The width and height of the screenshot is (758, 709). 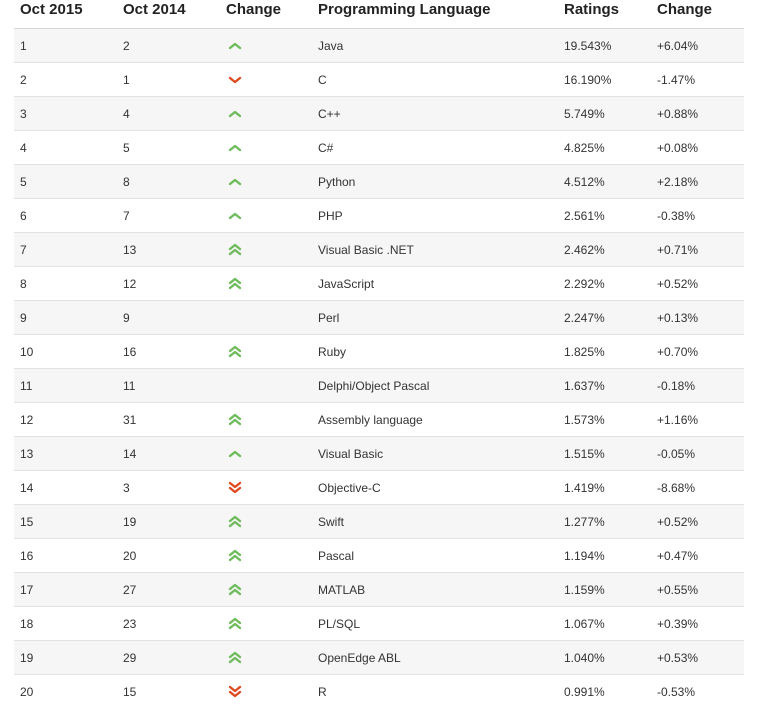 What do you see at coordinates (254, 9) in the screenshot?
I see `header-change-rank: Change` at bounding box center [254, 9].